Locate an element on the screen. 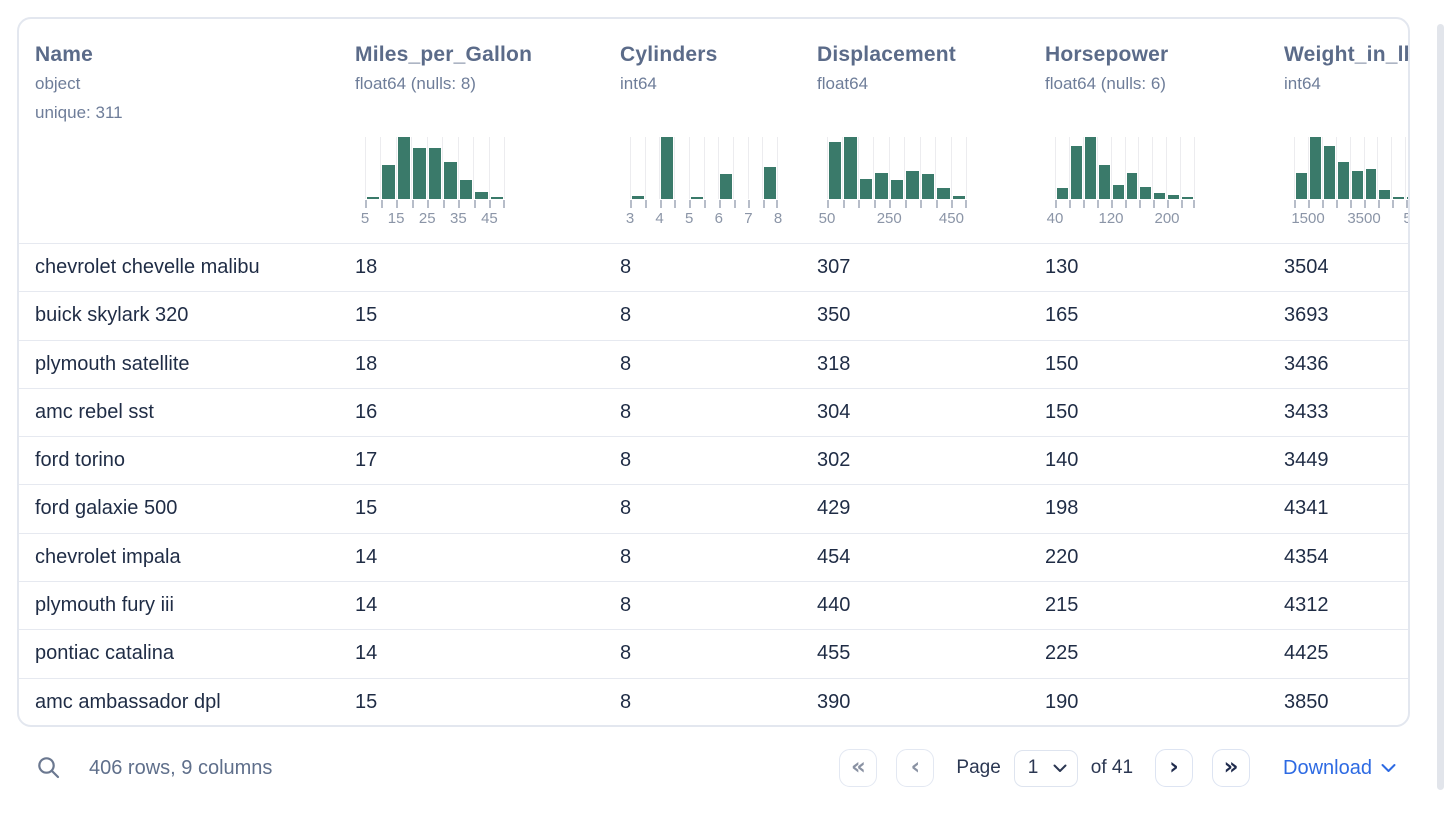 This screenshot has width=1444, height=816. last-page-icon: » is located at coordinates (1231, 766).